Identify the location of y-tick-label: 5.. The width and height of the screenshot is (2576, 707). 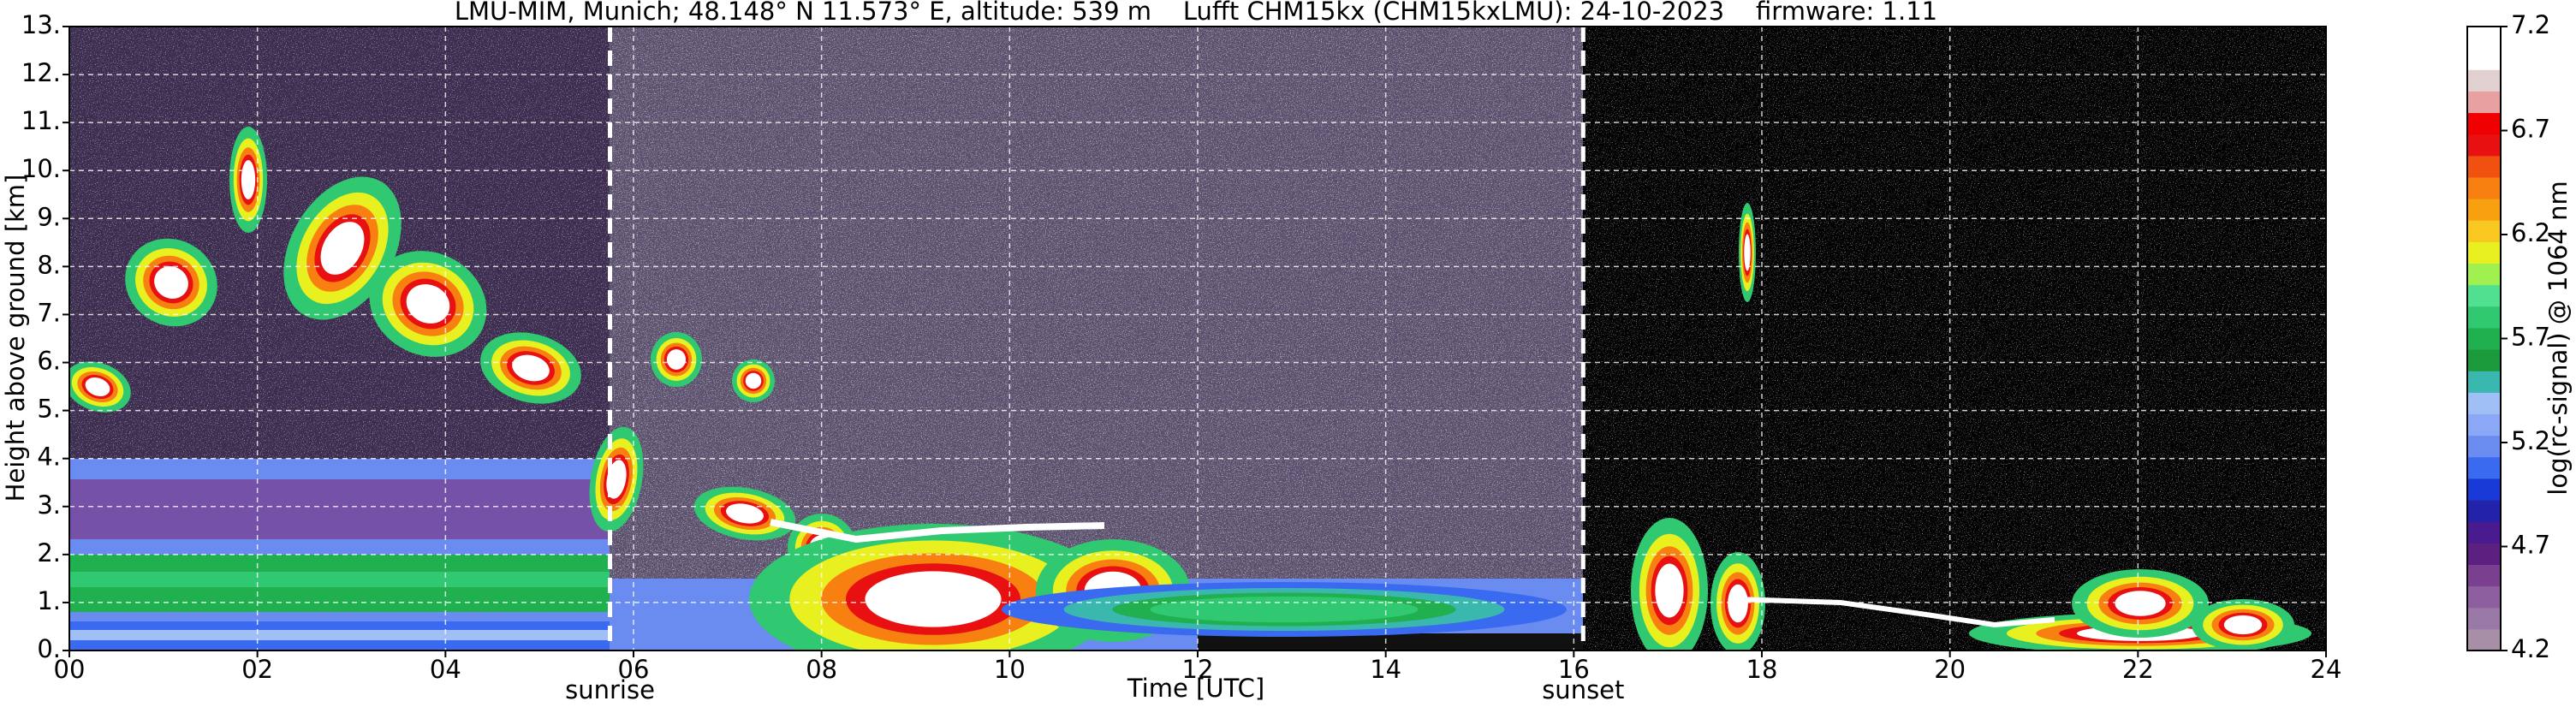
(49, 409).